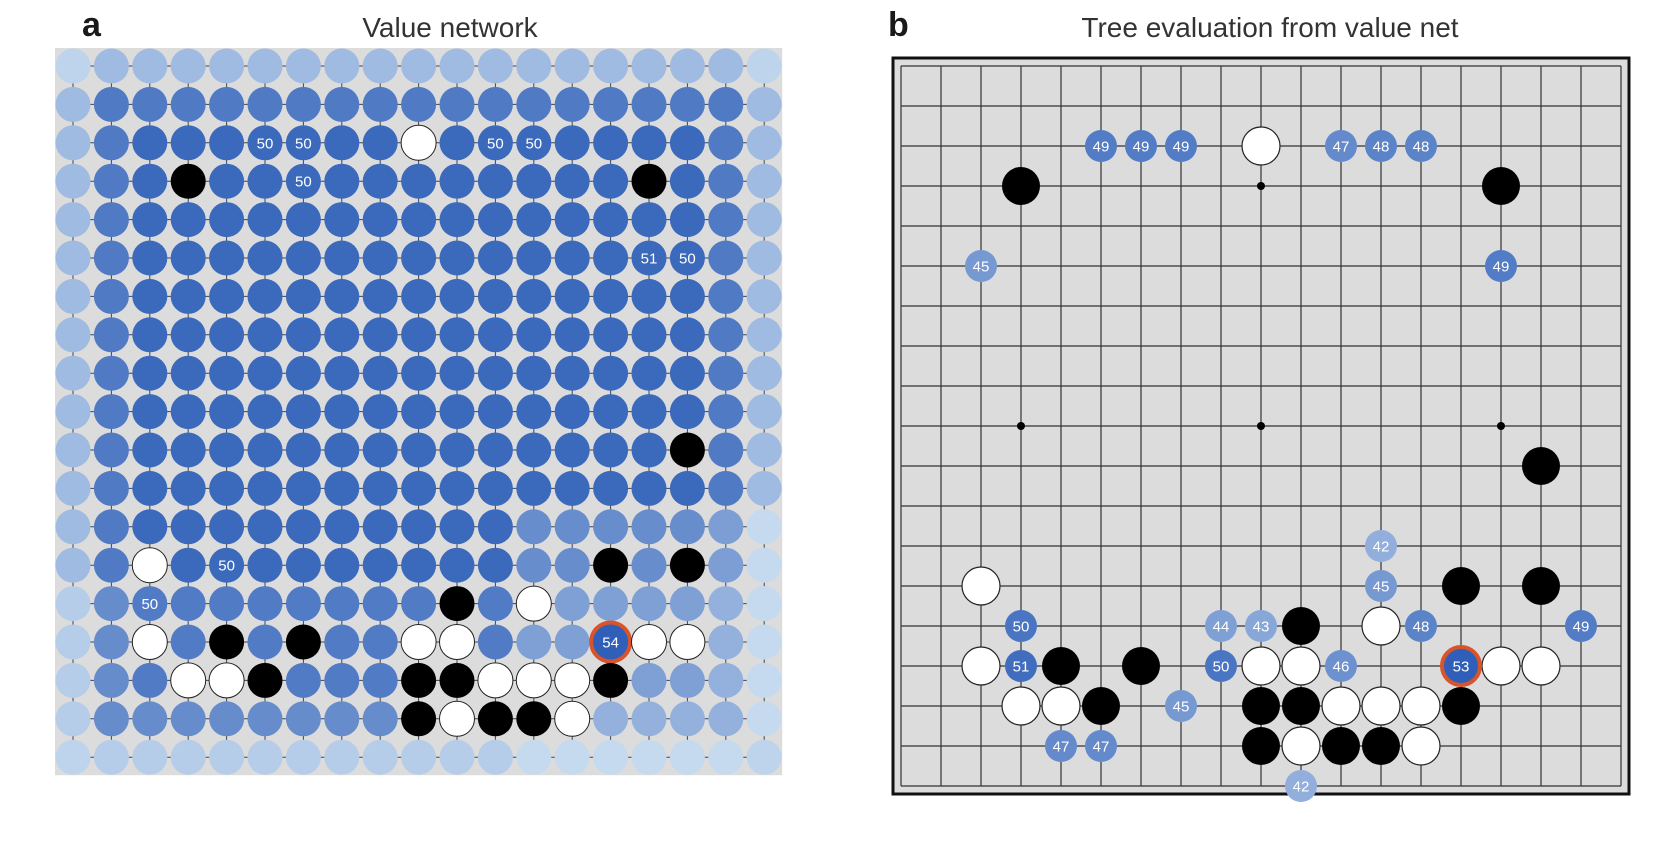 The width and height of the screenshot is (1680, 846). What do you see at coordinates (1221, 667) in the screenshot?
I see `evaluation-label: 50` at bounding box center [1221, 667].